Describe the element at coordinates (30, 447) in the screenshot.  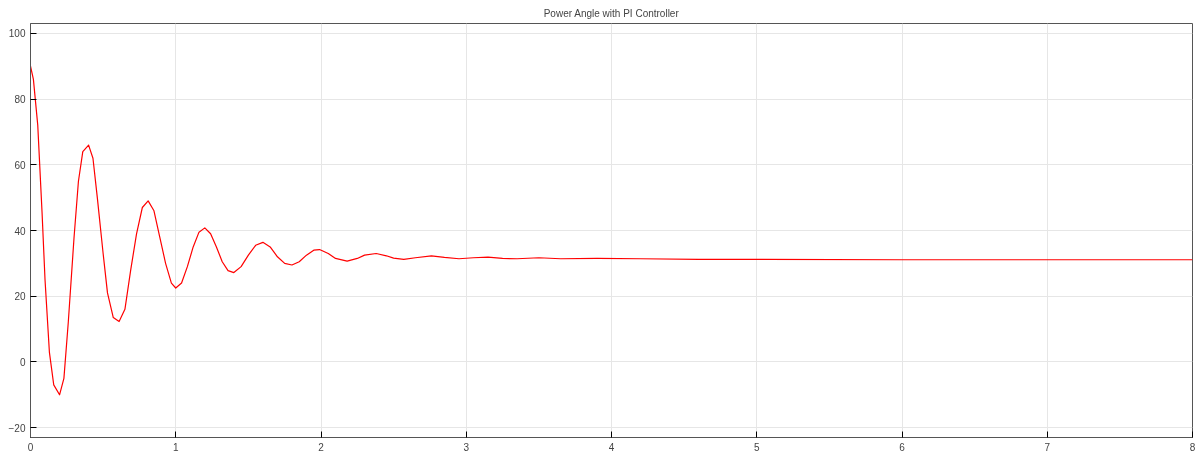
I see `x-tick-label: 0` at that location.